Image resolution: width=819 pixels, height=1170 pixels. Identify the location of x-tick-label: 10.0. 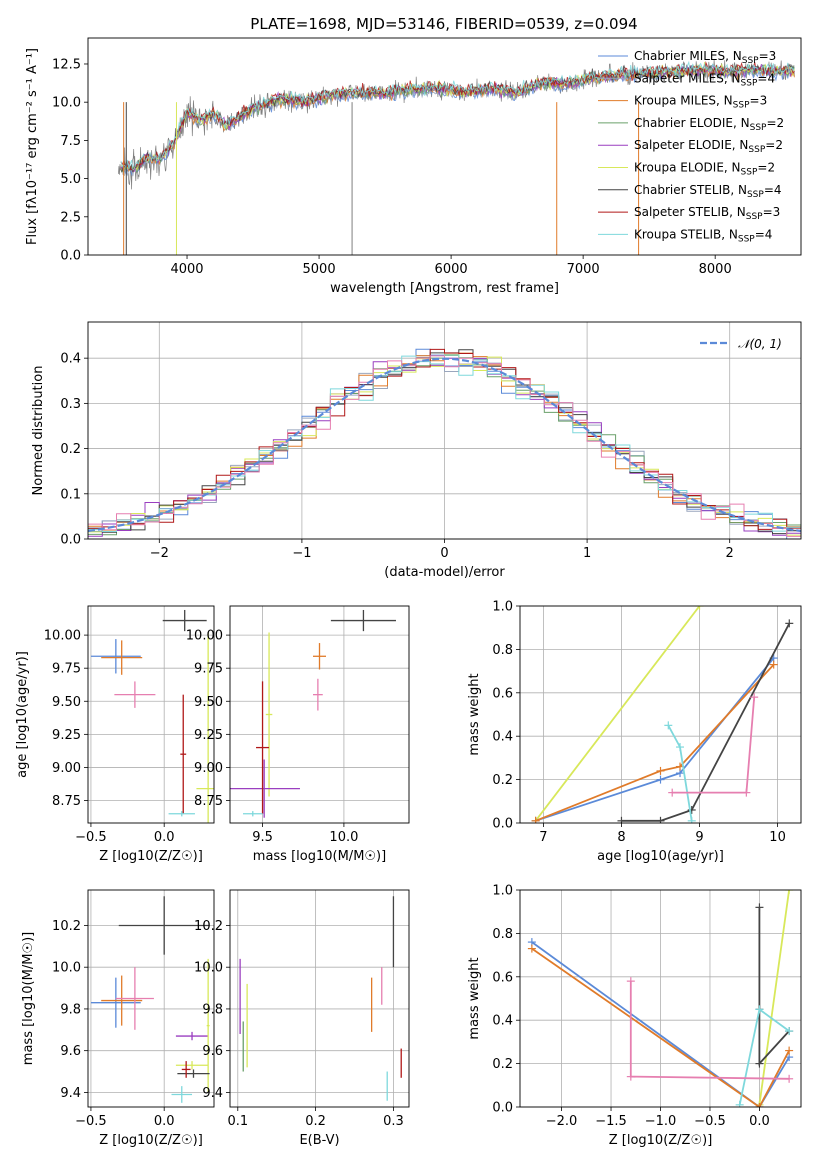
(343, 837).